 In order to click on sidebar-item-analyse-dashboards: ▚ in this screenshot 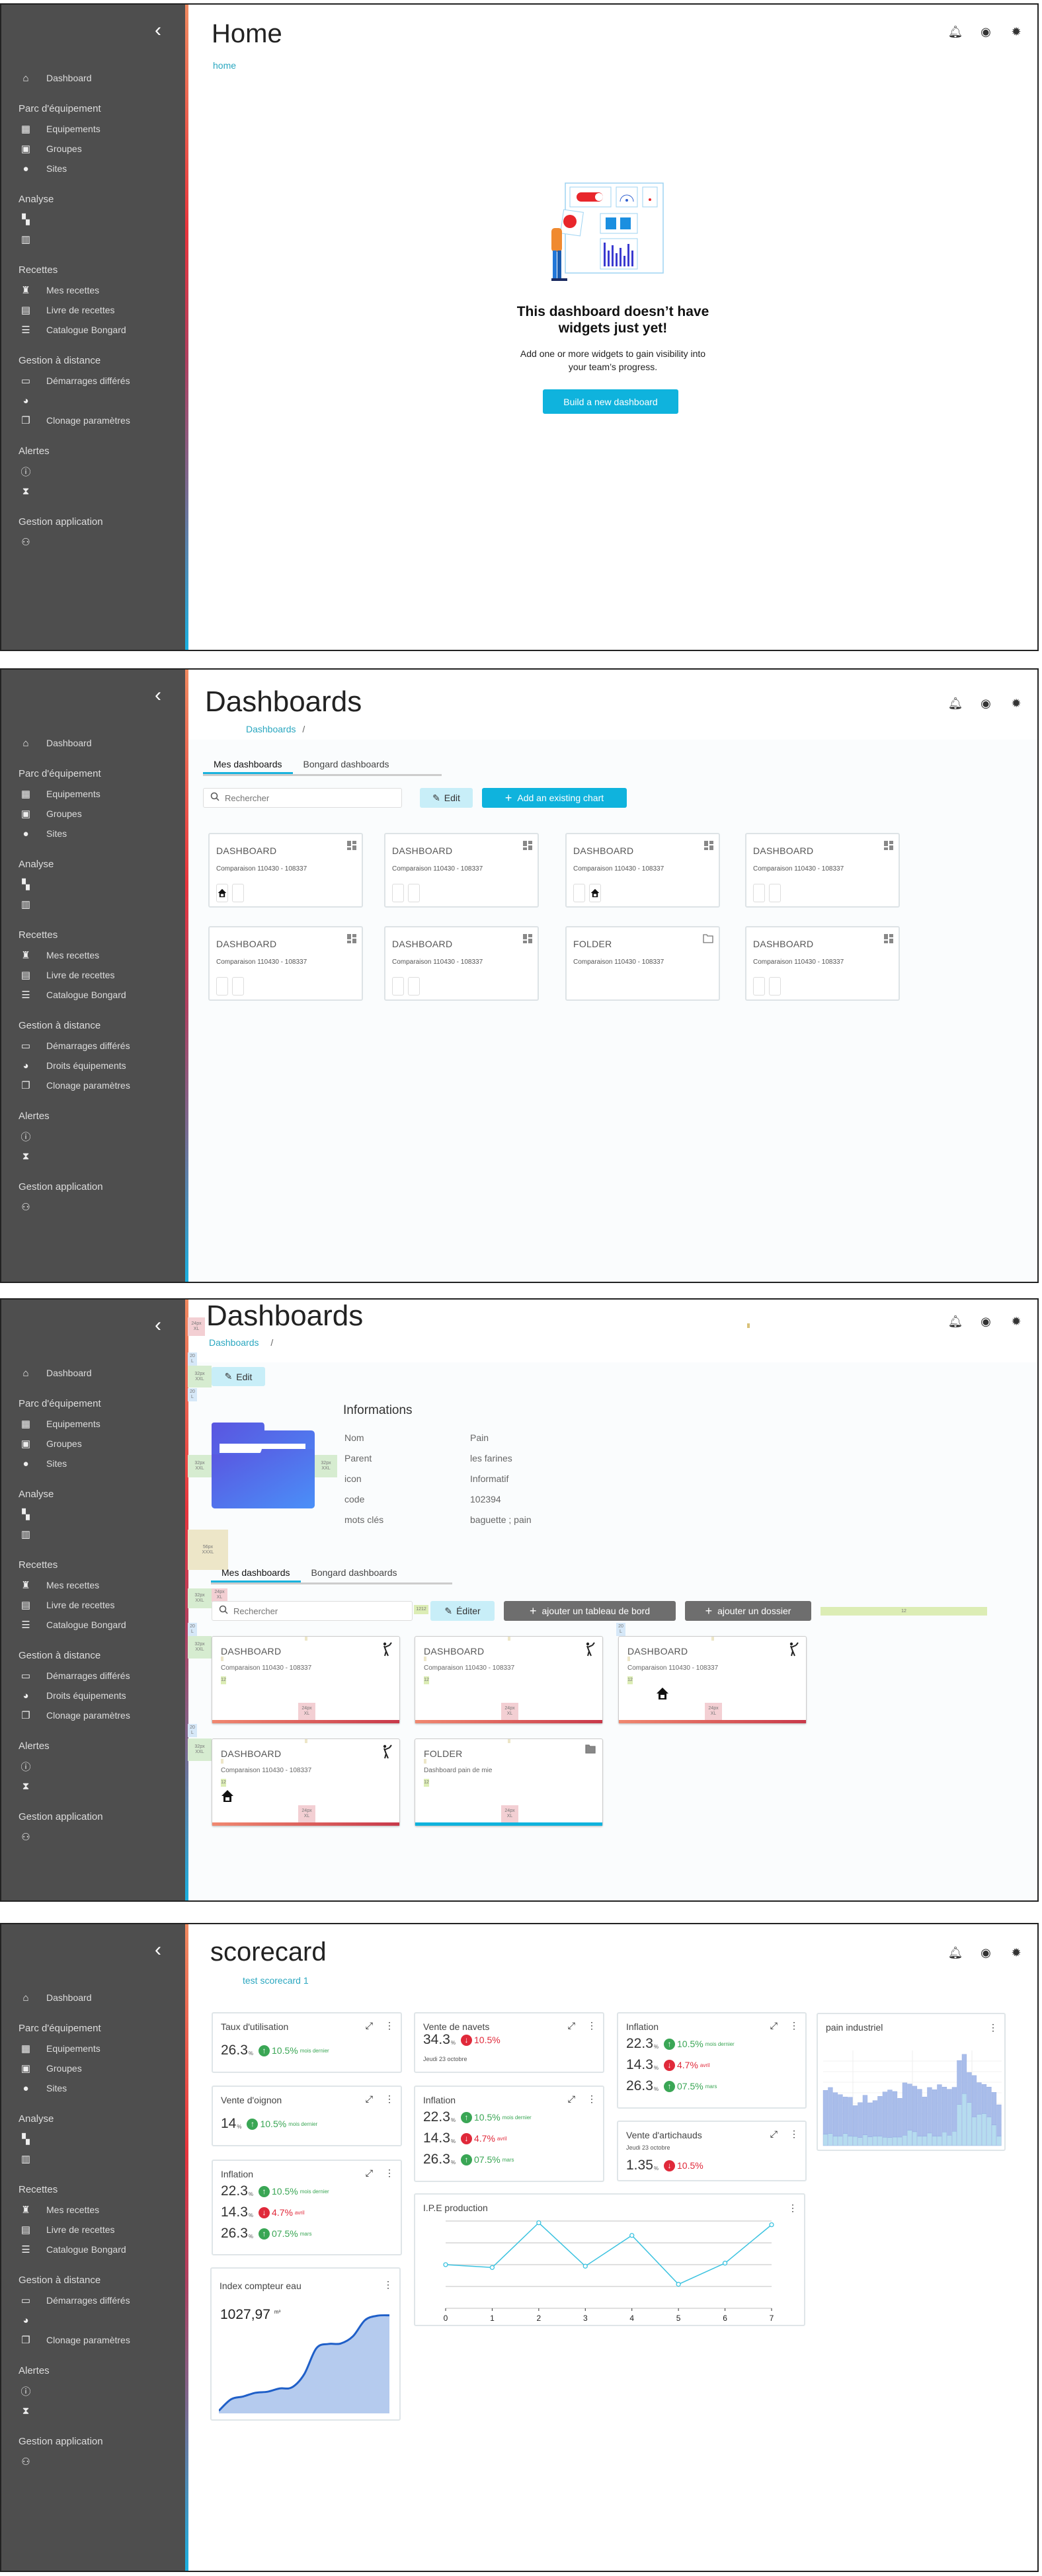, I will do `click(93, 884)`.